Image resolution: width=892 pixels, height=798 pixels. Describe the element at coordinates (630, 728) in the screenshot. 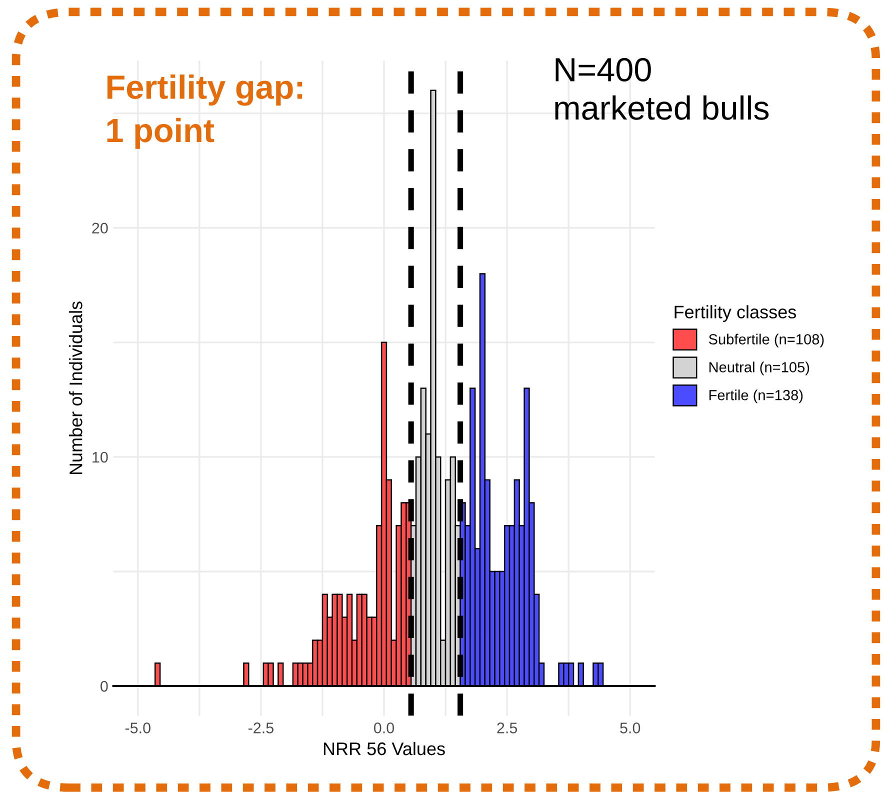

I see `x-tick-label: 5.0` at that location.